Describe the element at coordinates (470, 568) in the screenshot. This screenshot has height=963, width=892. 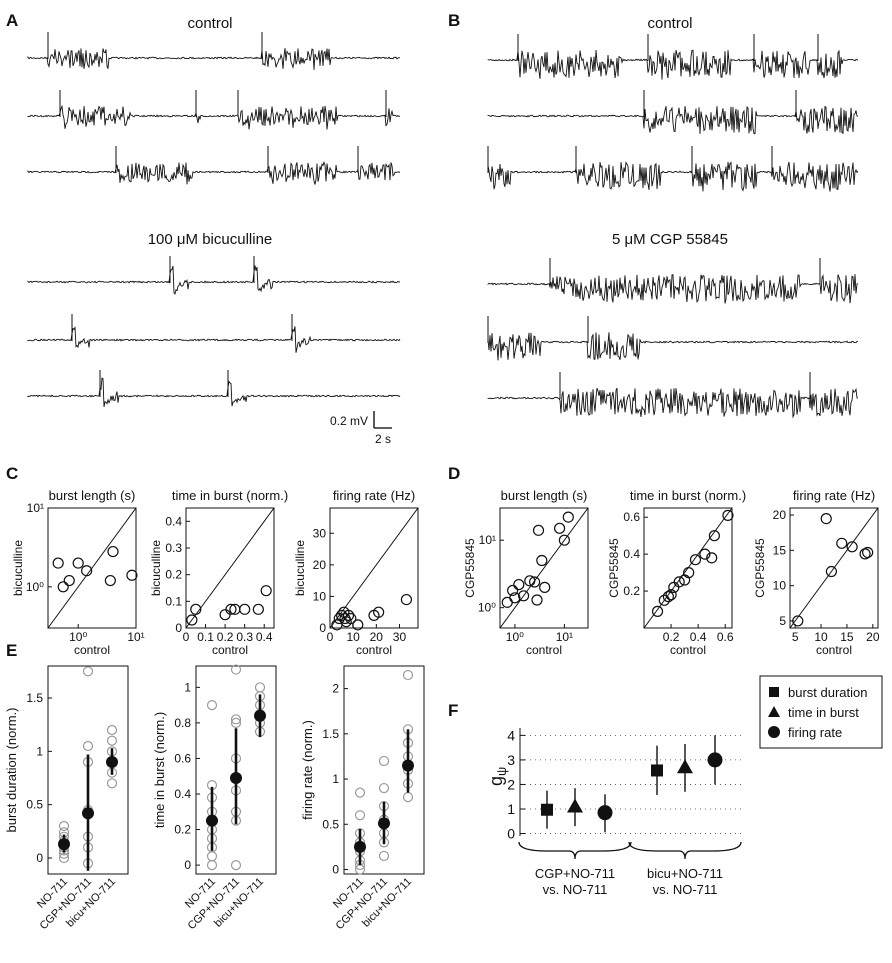
I see `y-axis-label: CGP55845` at that location.